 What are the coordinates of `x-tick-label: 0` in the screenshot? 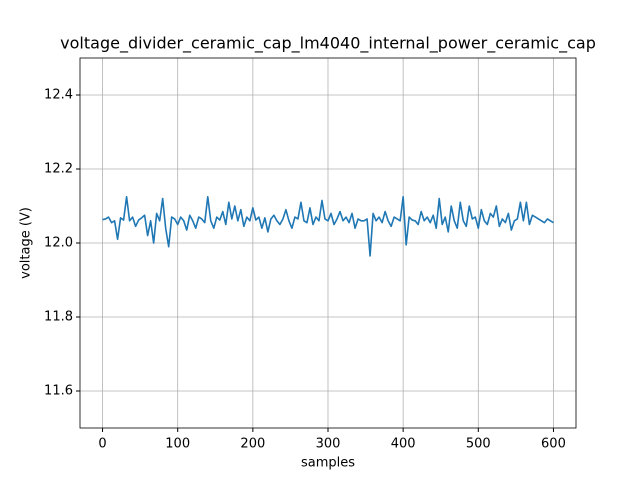 It's located at (102, 444).